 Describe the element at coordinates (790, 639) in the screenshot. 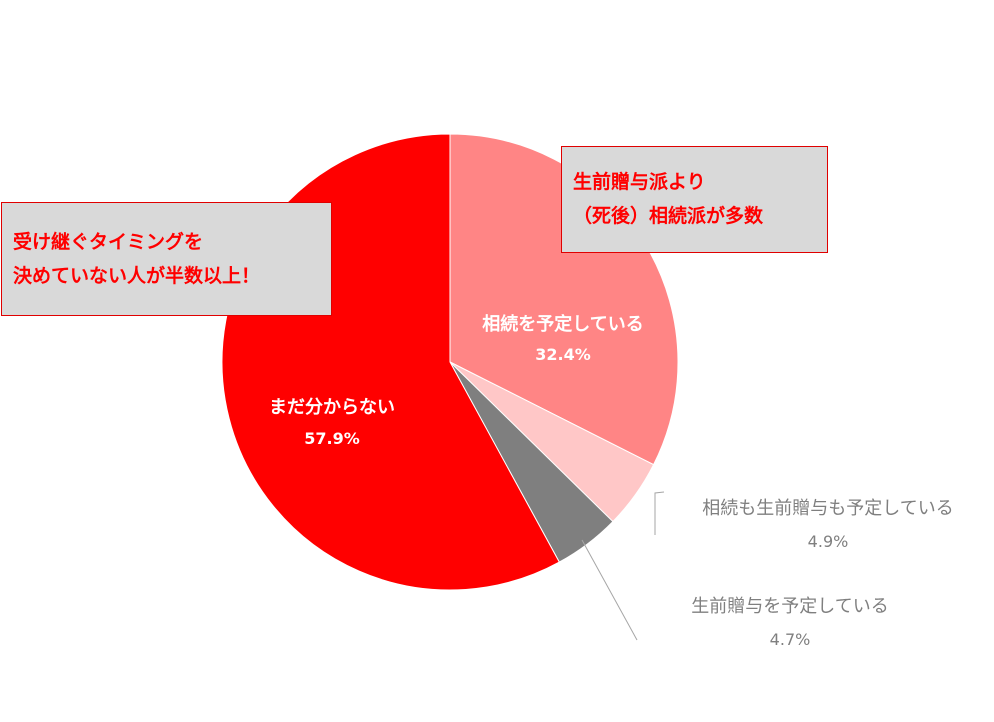

I see `slice-value-3: 4.7%` at that location.